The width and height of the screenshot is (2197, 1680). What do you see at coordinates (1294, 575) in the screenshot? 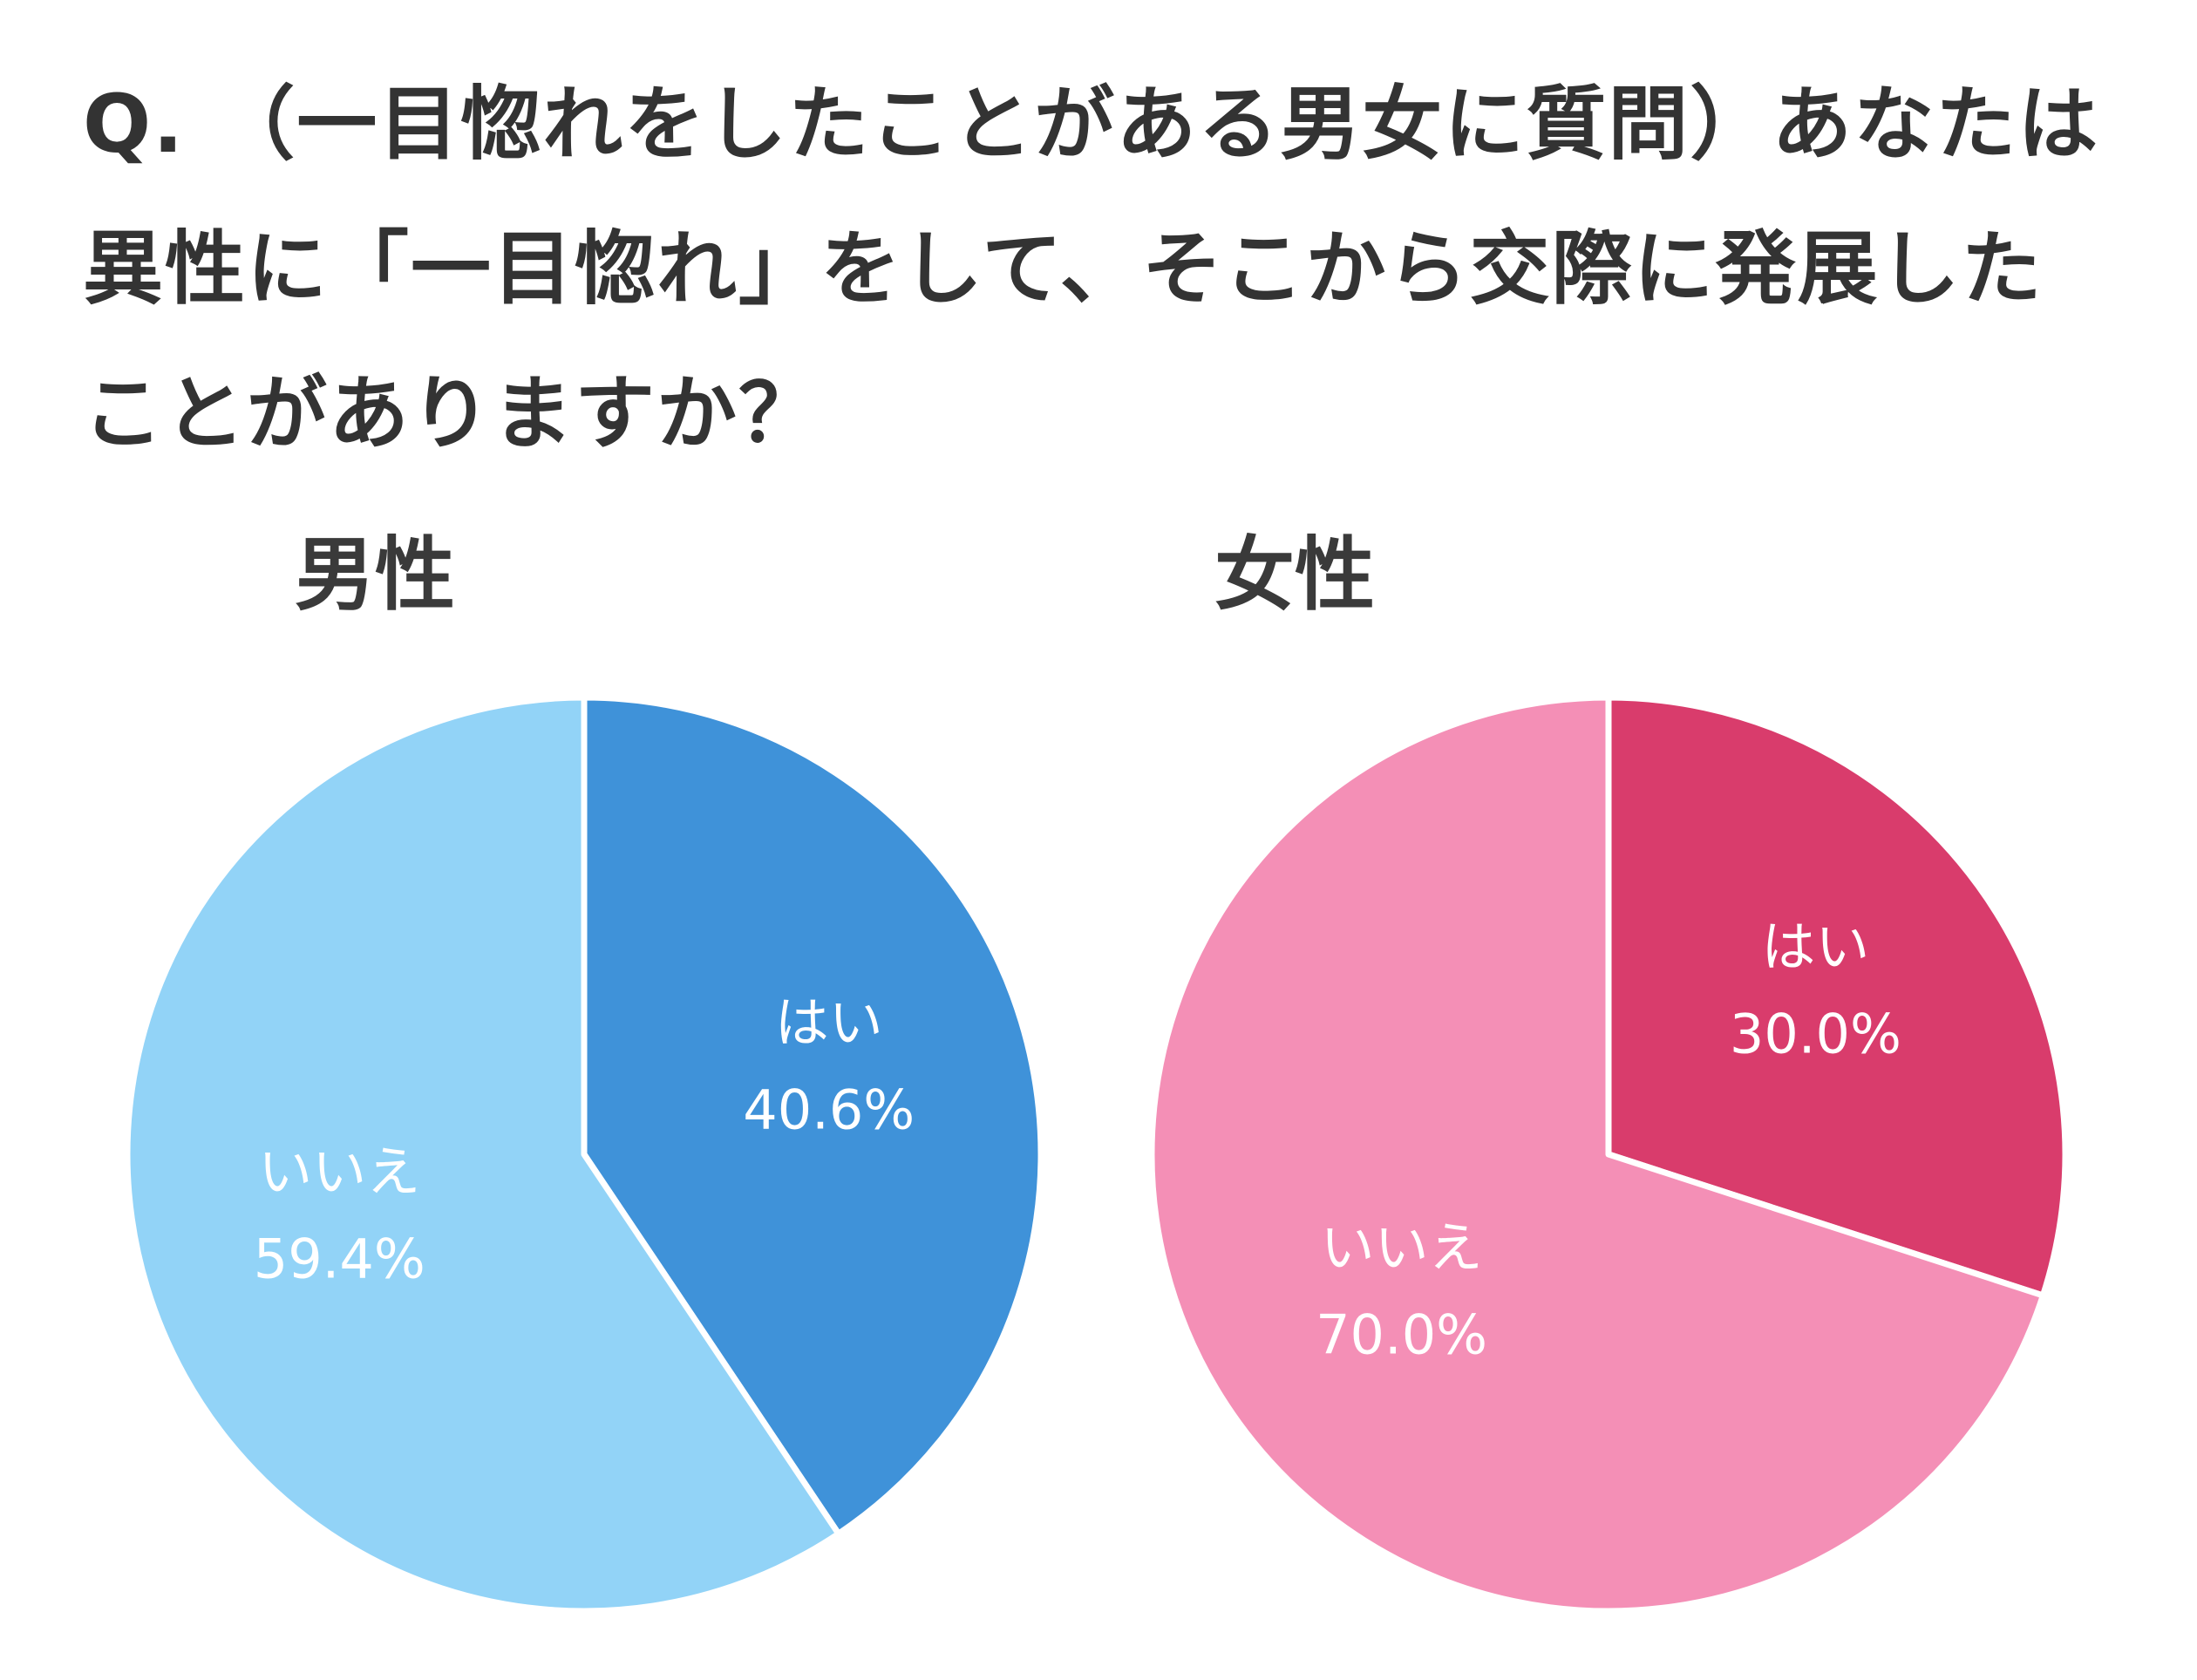
I see `female-chart-title: 女性` at bounding box center [1294, 575].